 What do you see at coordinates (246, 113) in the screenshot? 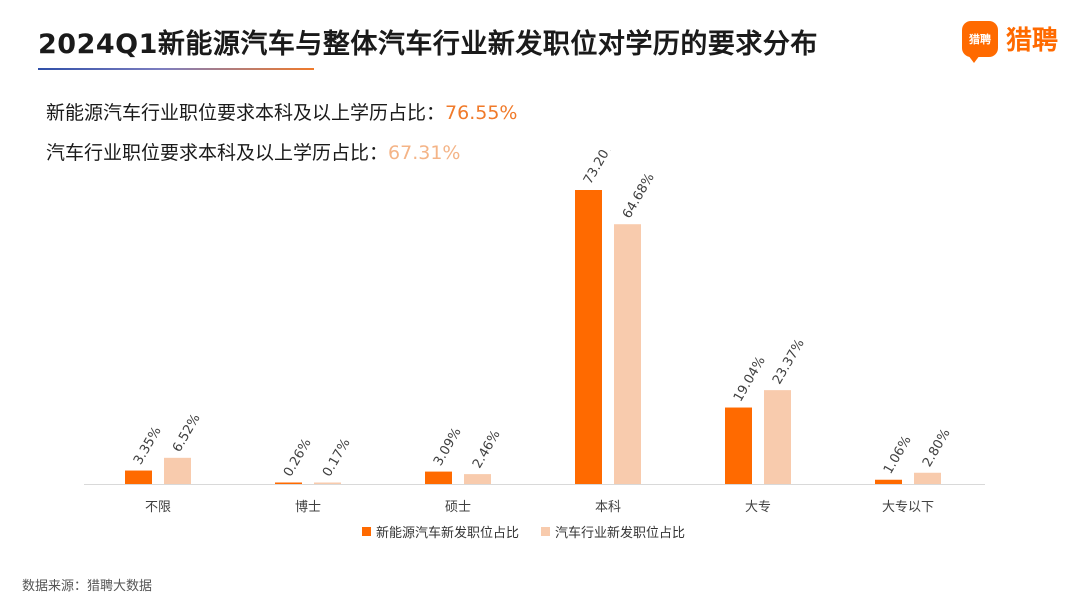
I see `stat-label: 新能源汽车行业职位要求本科及以上学历占比：` at bounding box center [246, 113].